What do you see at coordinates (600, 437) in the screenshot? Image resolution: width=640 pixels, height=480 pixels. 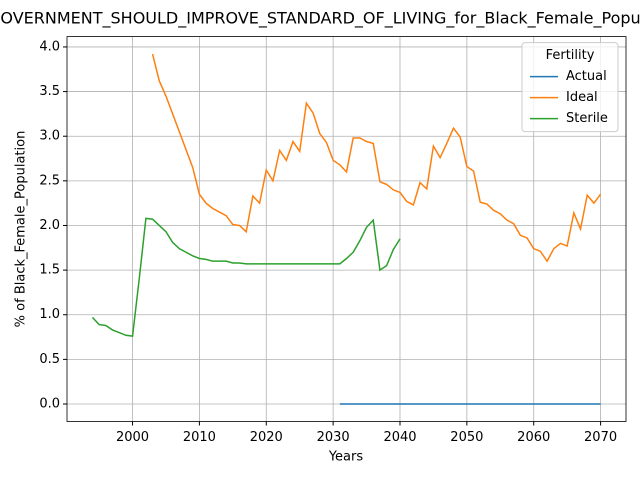 I see `x-tick-label: 2070` at bounding box center [600, 437].